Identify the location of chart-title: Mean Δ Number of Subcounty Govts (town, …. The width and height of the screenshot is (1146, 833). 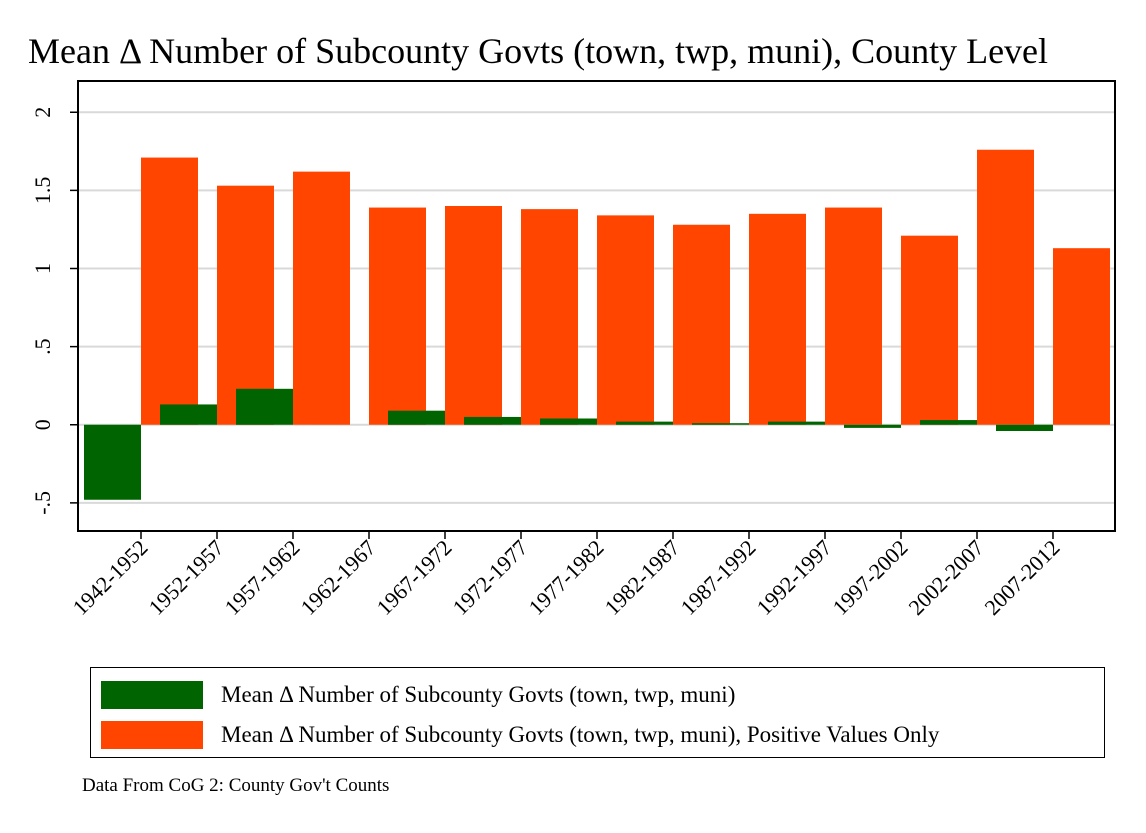
(538, 51).